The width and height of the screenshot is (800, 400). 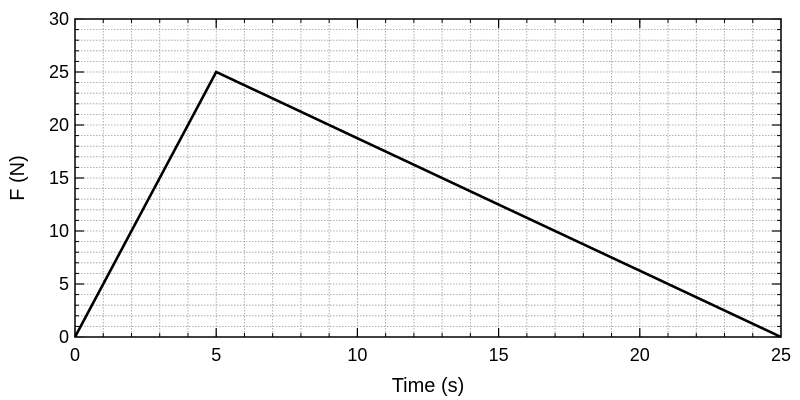 I want to click on x-tick-label: 25, so click(x=781, y=355).